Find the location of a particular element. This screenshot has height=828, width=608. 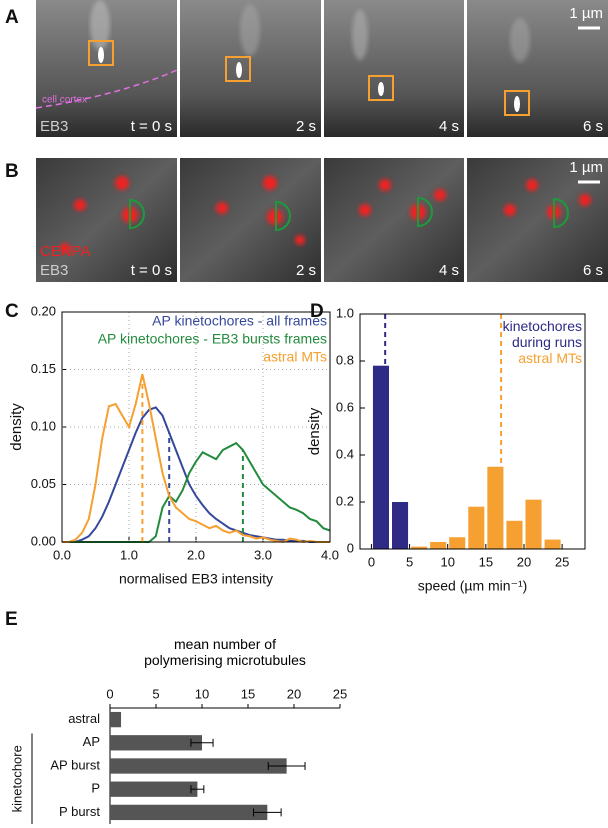

y-tick-label: 0.00 is located at coordinates (43, 540).